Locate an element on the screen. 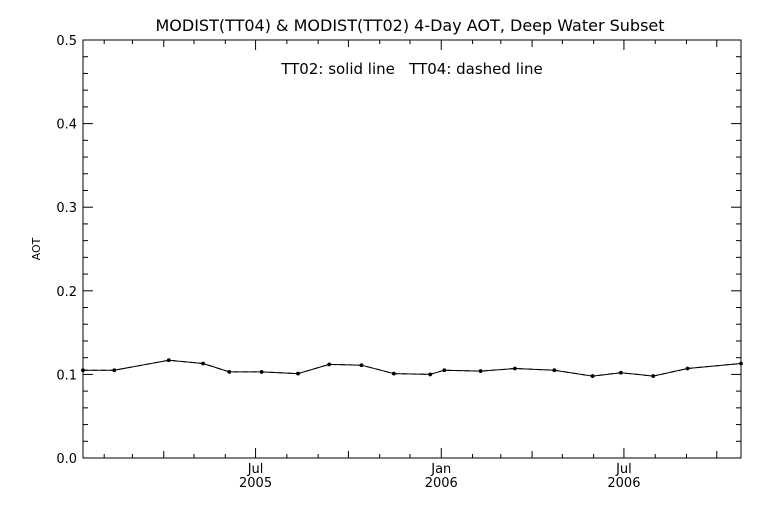 The image size is (768, 512). y-axis-label: AOT is located at coordinates (36, 248).